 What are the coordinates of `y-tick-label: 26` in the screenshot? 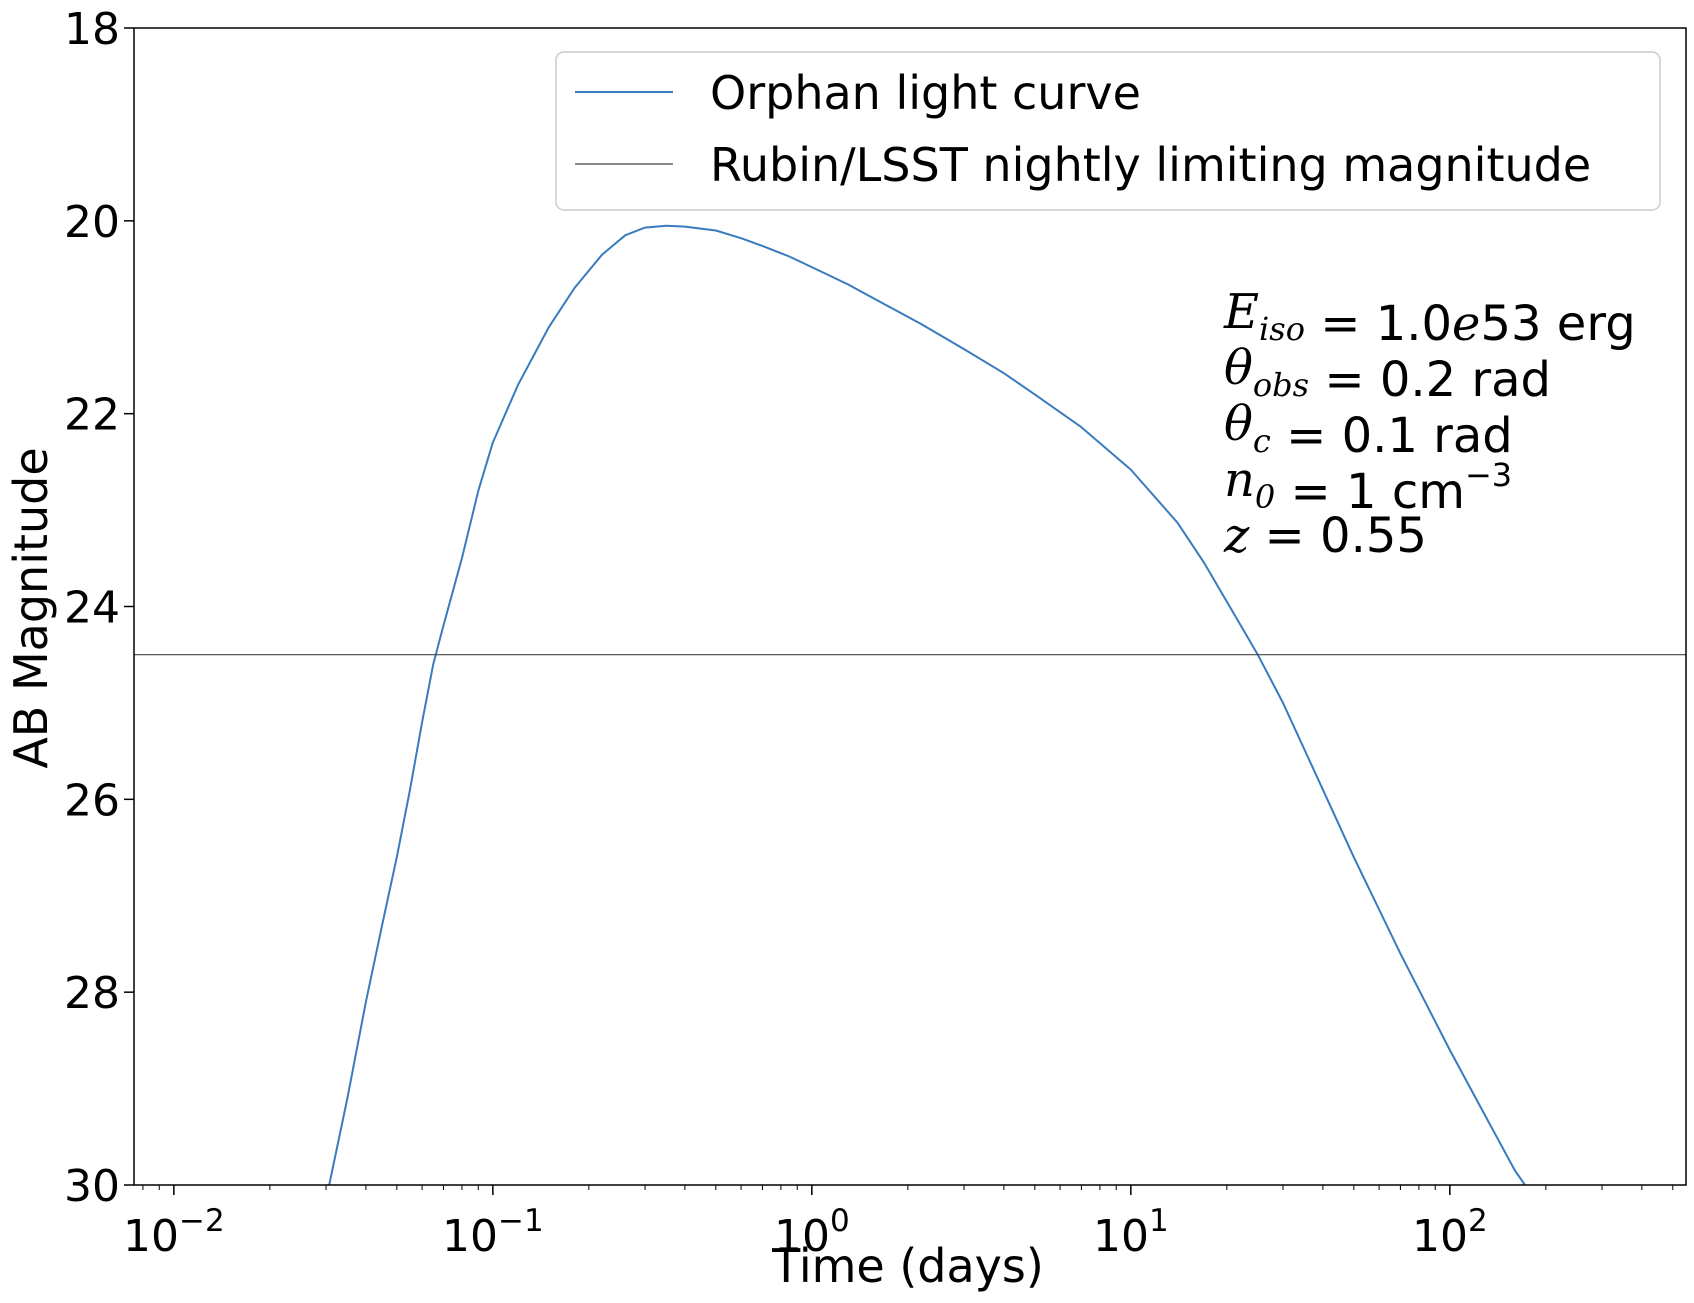 It's located at (92, 800).